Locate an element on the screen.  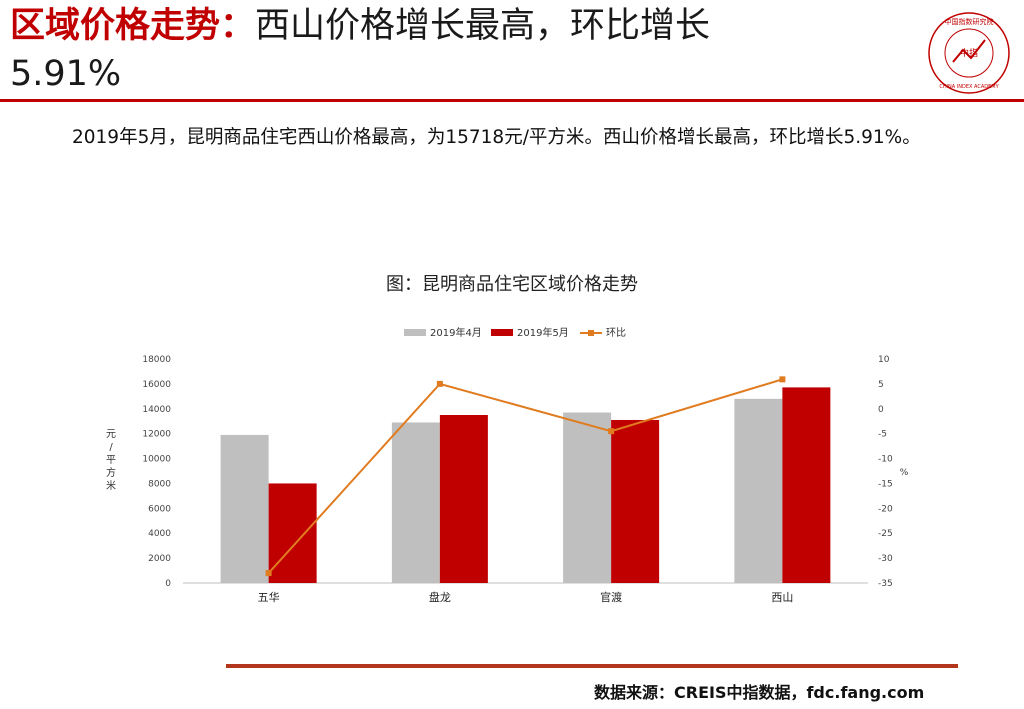
y2-tick-label: 0 is located at coordinates (881, 410).